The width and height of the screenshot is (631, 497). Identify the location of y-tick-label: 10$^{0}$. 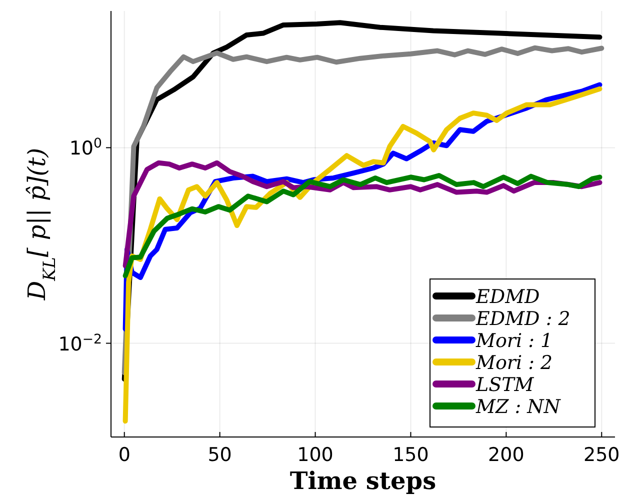
(85, 148).